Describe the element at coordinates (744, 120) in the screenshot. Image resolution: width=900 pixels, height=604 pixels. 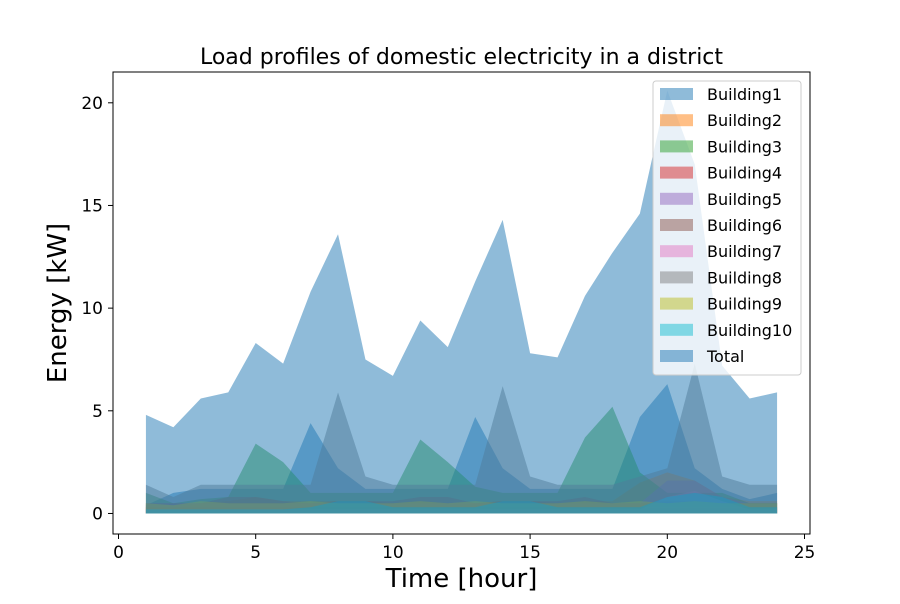
I see `legend-label: Building2` at that location.